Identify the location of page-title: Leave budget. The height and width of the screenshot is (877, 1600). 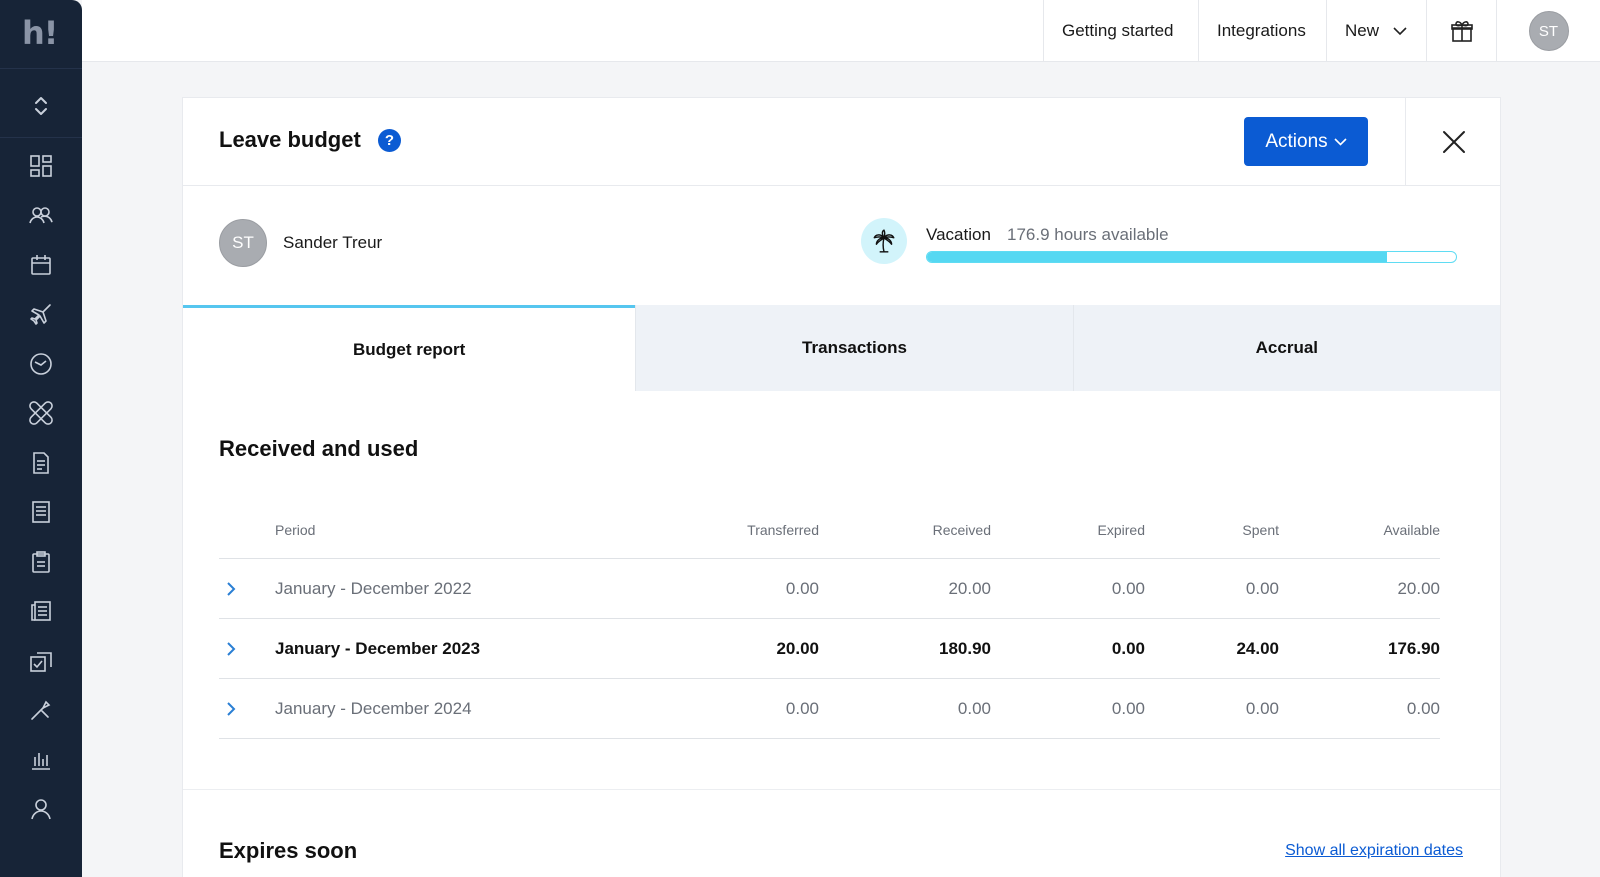
(290, 139).